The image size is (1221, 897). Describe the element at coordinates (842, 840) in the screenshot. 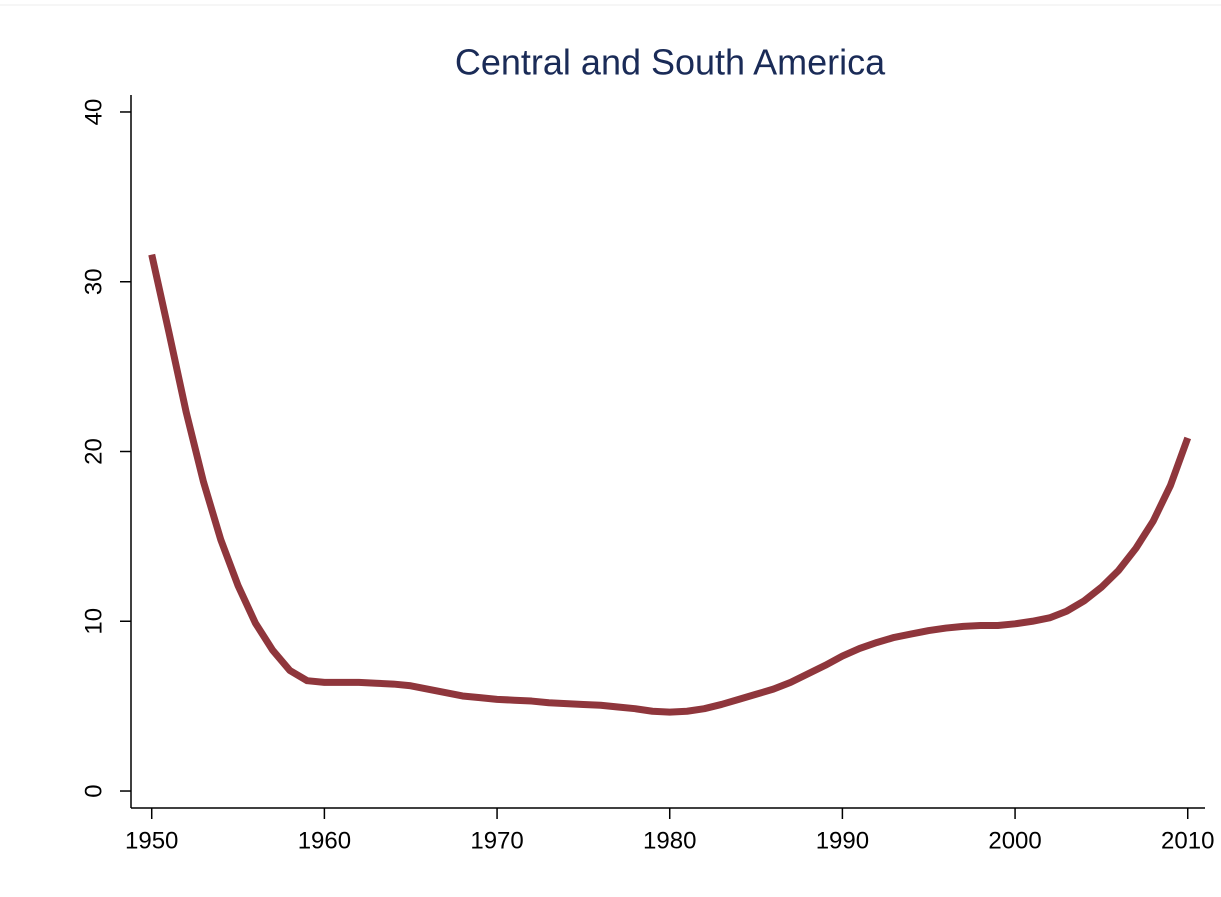

I see `x-tick-label: 1990` at that location.